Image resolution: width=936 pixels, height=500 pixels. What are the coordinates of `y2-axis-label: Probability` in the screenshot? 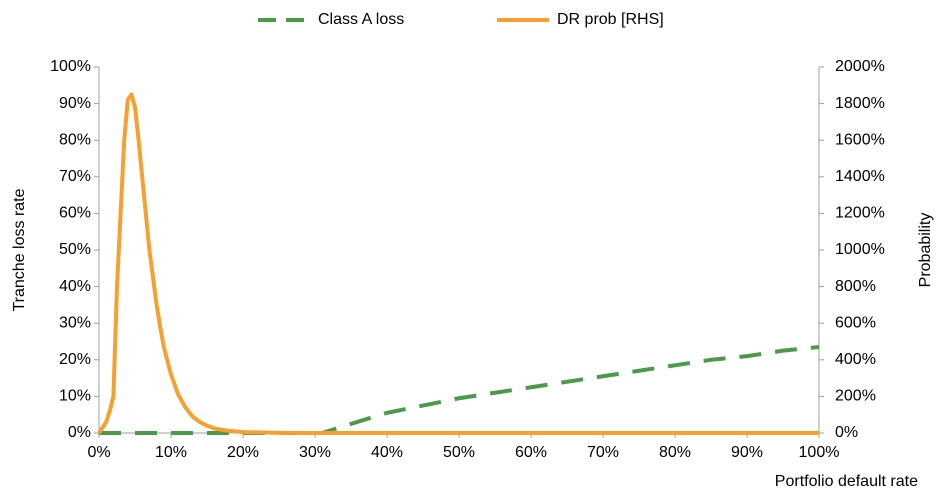 It's located at (925, 250).